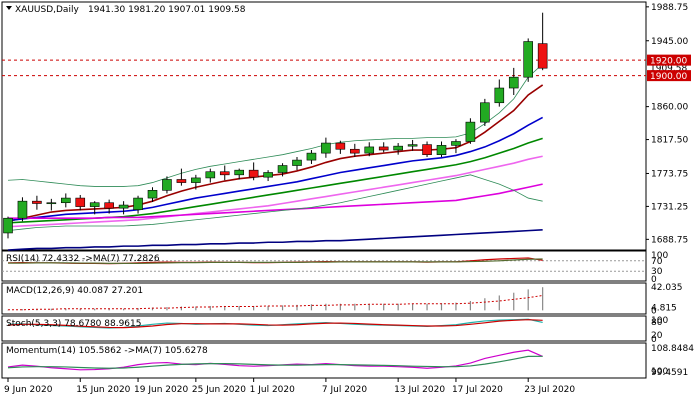 The image size is (700, 400). Describe the element at coordinates (275, 302) in the screenshot. I see `macd-signal-line` at that location.